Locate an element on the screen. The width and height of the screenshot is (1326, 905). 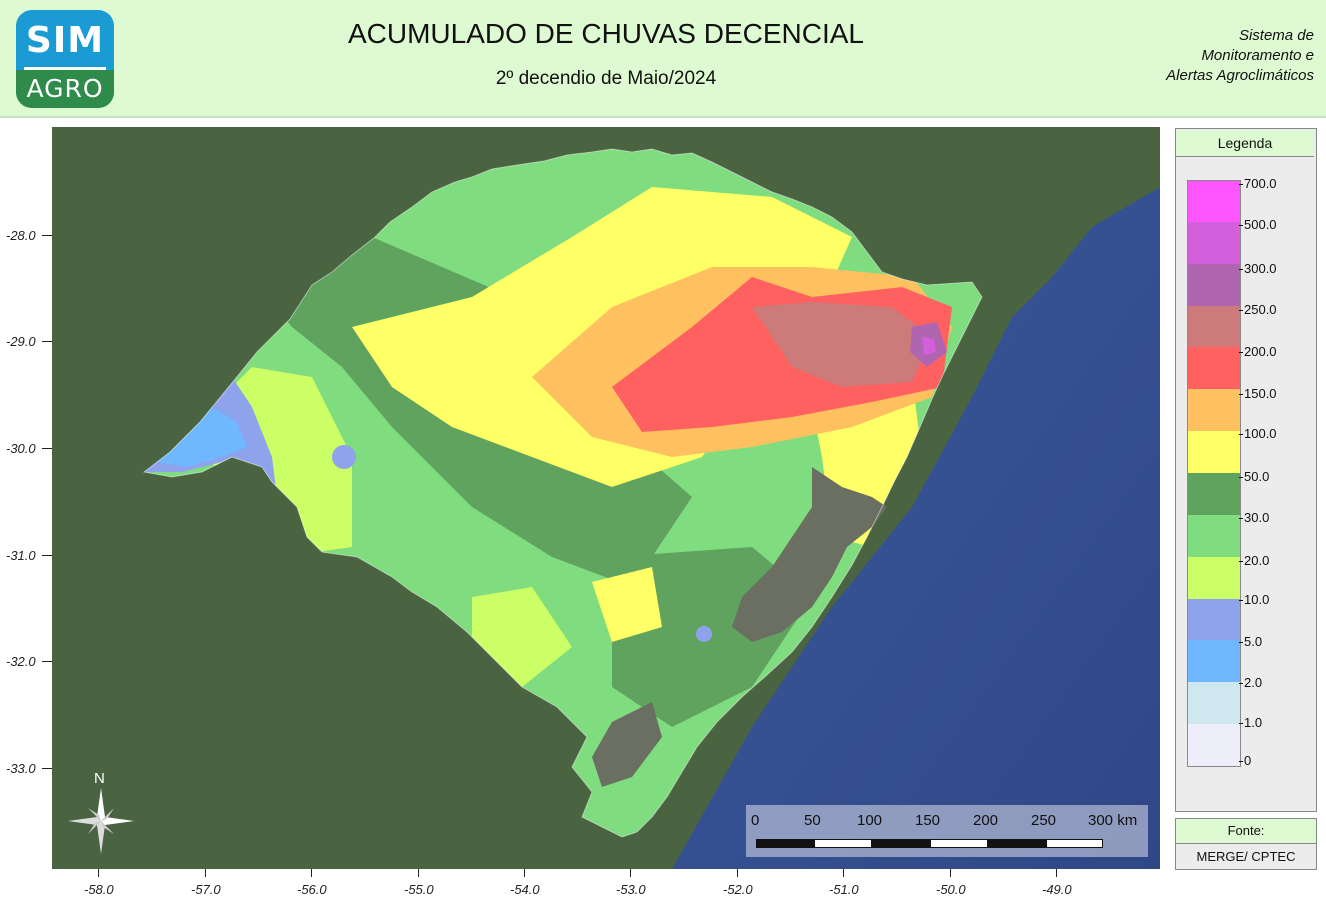
legend-label: 500.0 is located at coordinates (1260, 224).